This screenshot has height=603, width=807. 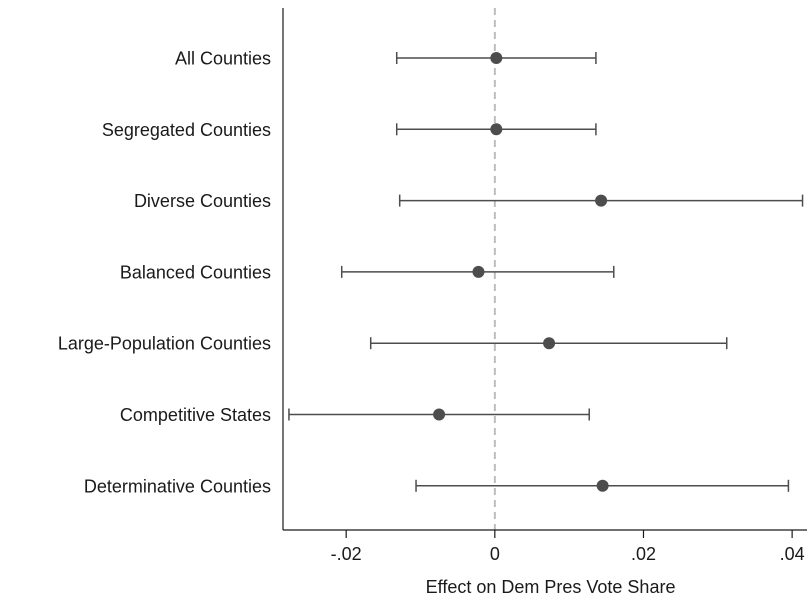 What do you see at coordinates (177, 486) in the screenshot?
I see `category-label: Determinative Counties` at bounding box center [177, 486].